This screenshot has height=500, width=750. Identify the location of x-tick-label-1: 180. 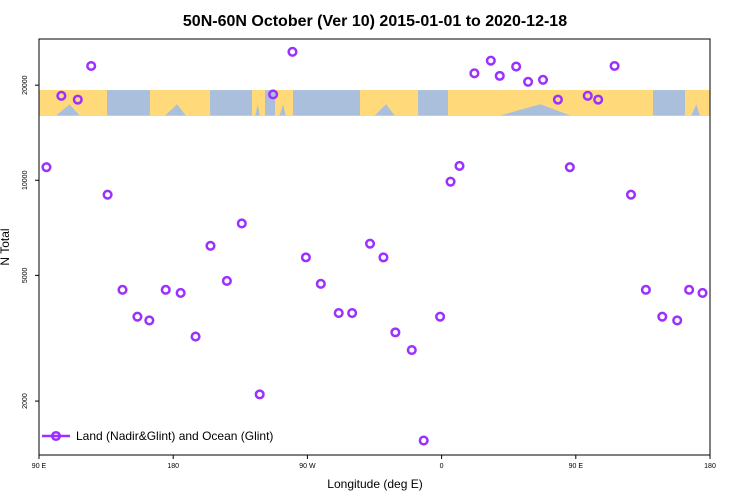
(173, 466).